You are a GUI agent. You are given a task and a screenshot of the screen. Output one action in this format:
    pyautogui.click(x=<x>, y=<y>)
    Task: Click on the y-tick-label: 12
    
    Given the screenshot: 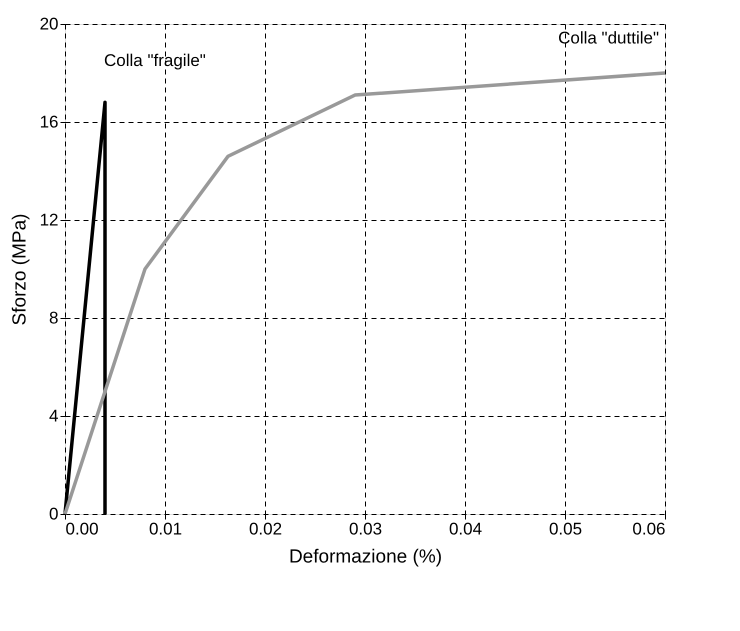 What is the action you would take?
    pyautogui.click(x=49, y=220)
    